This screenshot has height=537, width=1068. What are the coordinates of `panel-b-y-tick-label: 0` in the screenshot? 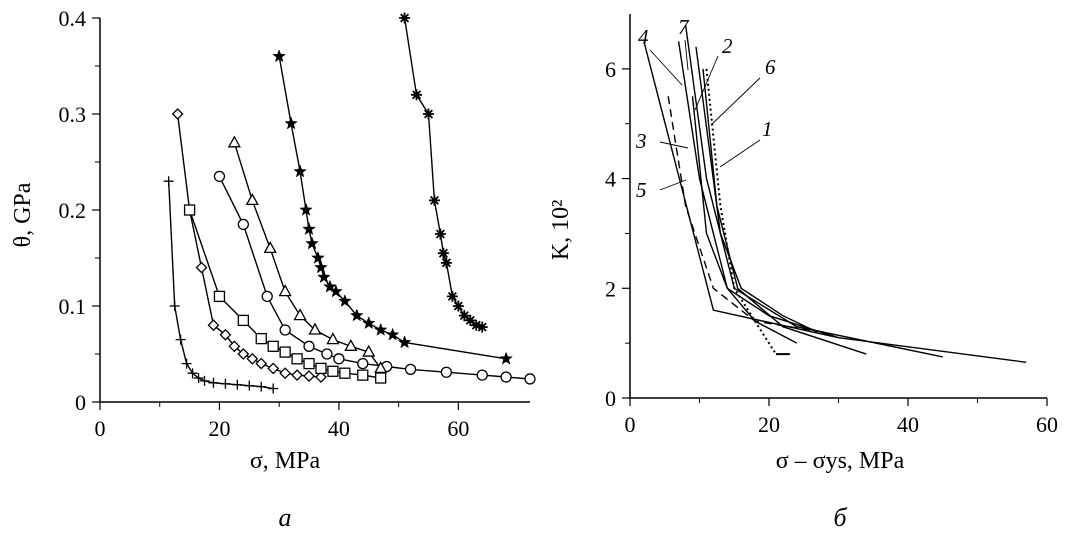 It's located at (610, 398).